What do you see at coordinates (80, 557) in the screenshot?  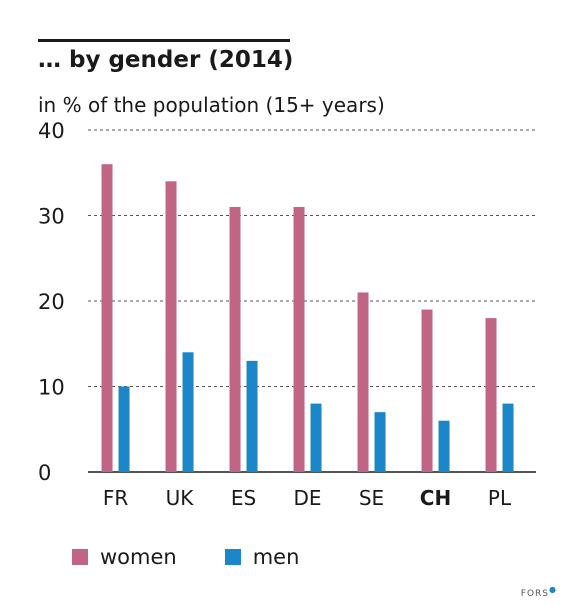 I see `legend-swatch-women` at bounding box center [80, 557].